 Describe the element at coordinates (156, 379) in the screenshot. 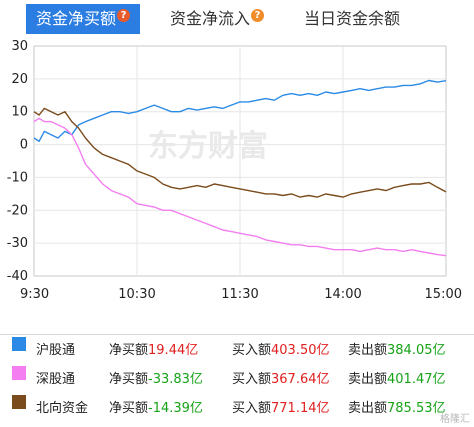

I see `net-buy-sz: 净买额-33.83亿` at that location.